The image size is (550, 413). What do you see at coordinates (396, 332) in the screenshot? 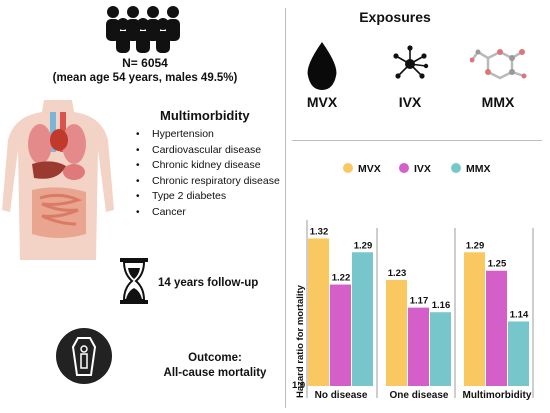
I see `bar-mvx-one-disease` at bounding box center [396, 332].